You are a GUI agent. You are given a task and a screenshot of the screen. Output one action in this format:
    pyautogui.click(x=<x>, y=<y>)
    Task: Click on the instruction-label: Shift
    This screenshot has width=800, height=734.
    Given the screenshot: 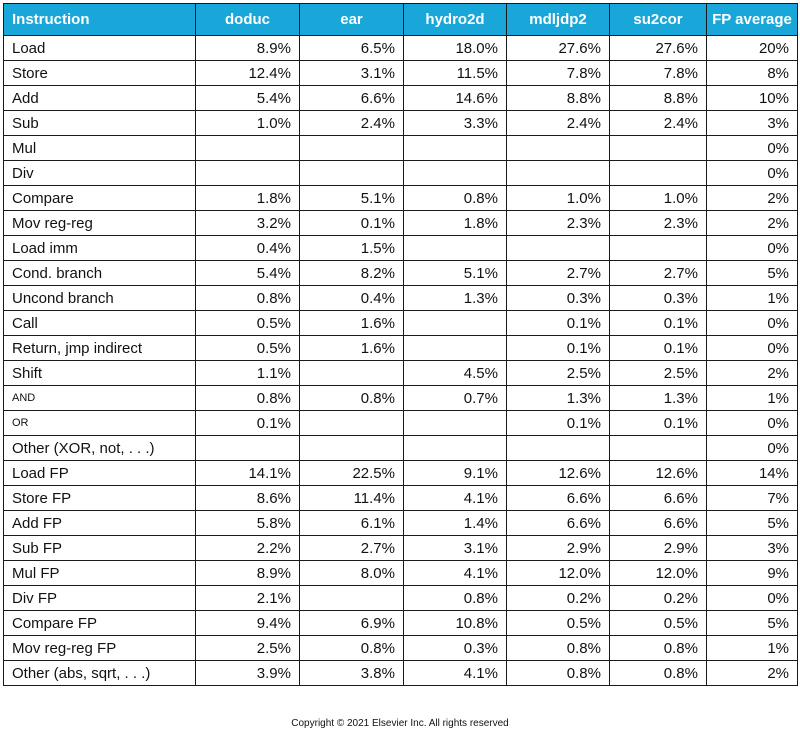 What is the action you would take?
    pyautogui.click(x=99, y=373)
    